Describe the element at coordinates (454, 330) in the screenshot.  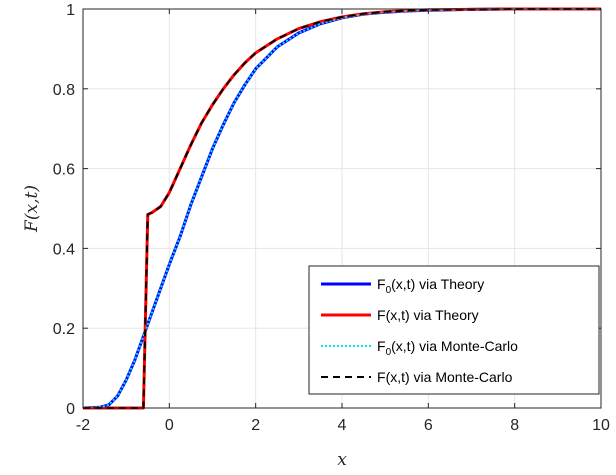
I see `legend-box` at that location.